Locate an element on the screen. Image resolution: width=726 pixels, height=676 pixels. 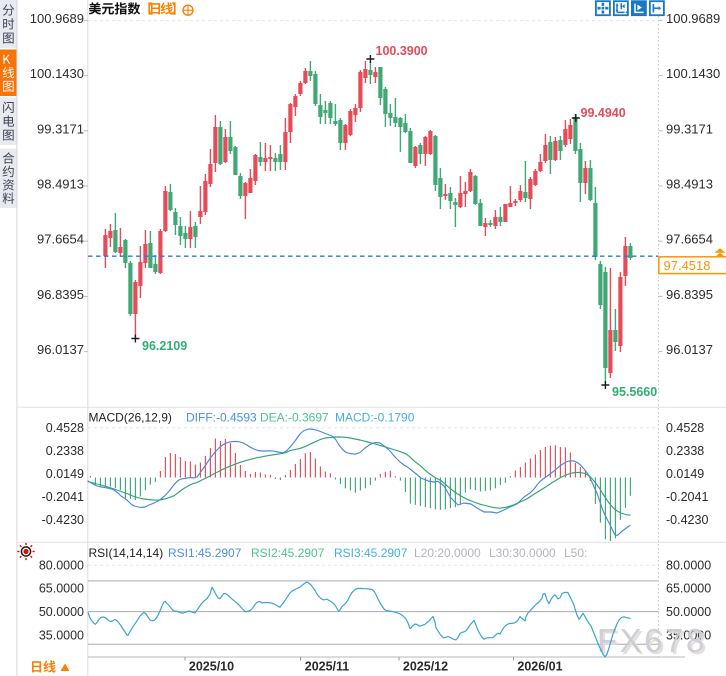
svg-text: 99.4940 is located at coordinates (603, 113).